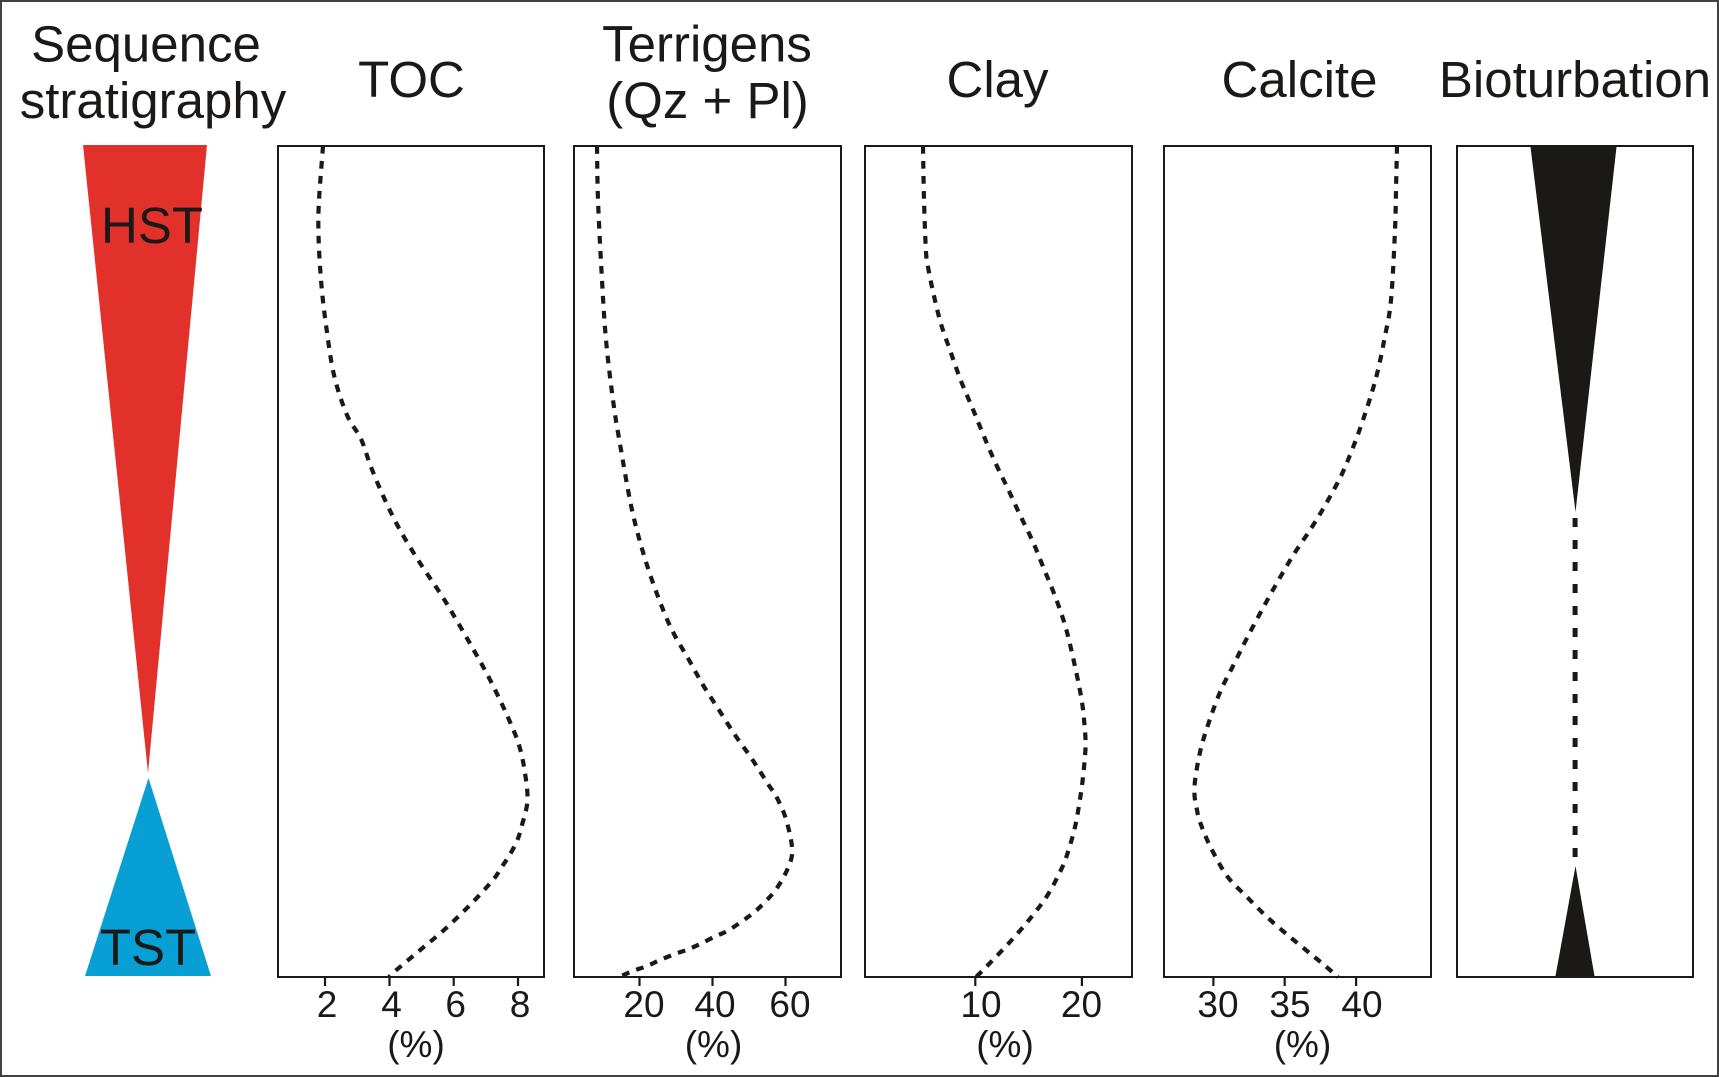 This screenshot has width=1719, height=1077. What do you see at coordinates (1289, 1004) in the screenshot?
I see `svg-text: 35` at bounding box center [1289, 1004].